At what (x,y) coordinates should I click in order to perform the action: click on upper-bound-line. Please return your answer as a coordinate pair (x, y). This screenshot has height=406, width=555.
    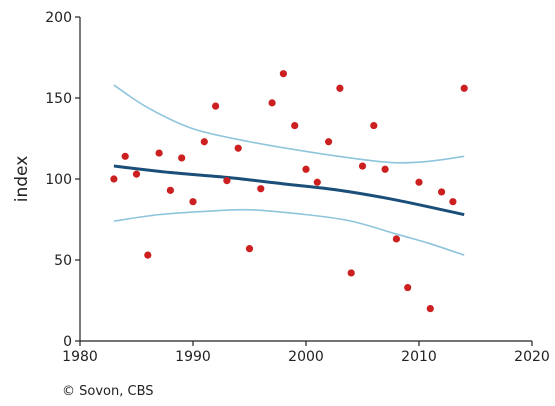
    Looking at the image, I should click on (289, 124).